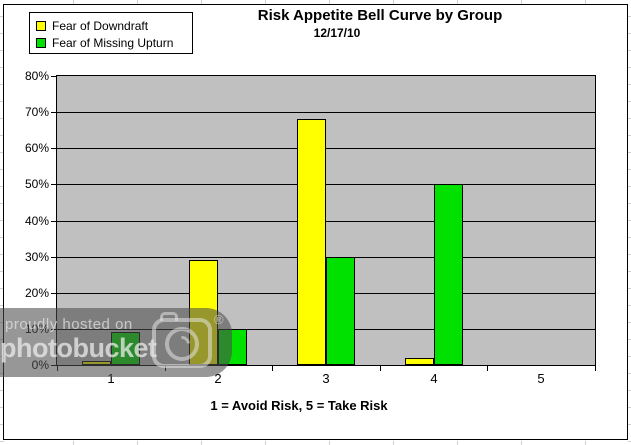 The image size is (631, 445). Describe the element at coordinates (111, 378) in the screenshot. I see `x-axis-label-1: 1` at that location.